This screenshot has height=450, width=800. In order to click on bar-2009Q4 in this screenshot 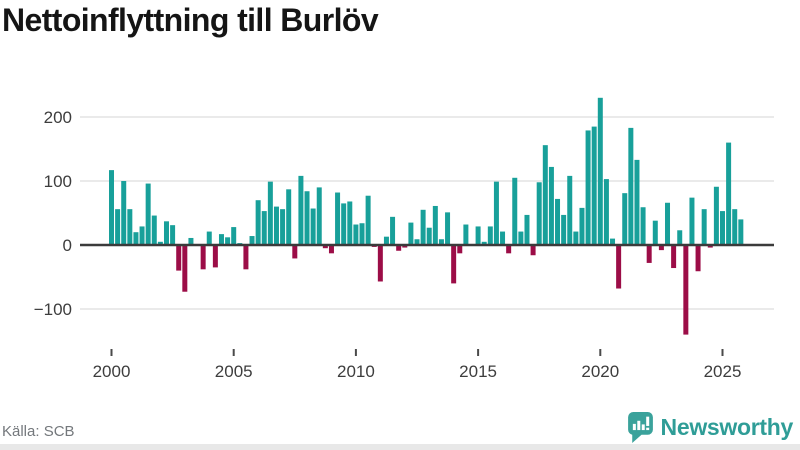, I will do `click(350, 223)`.